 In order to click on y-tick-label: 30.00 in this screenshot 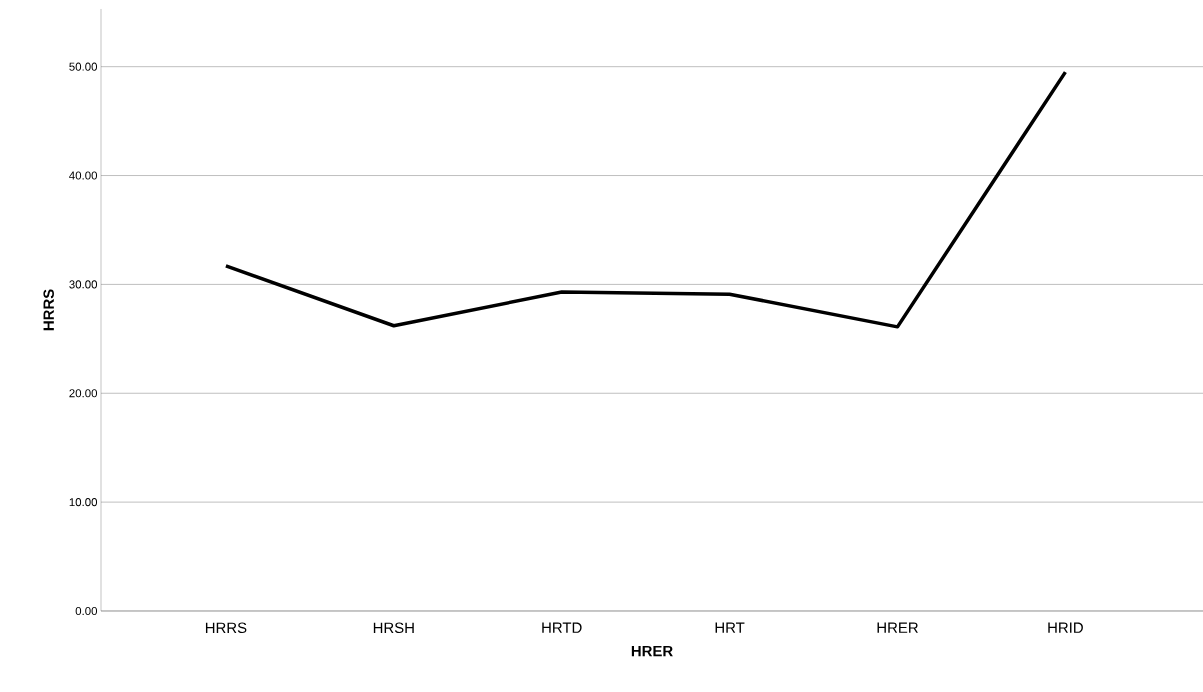, I will do `click(83, 284)`.